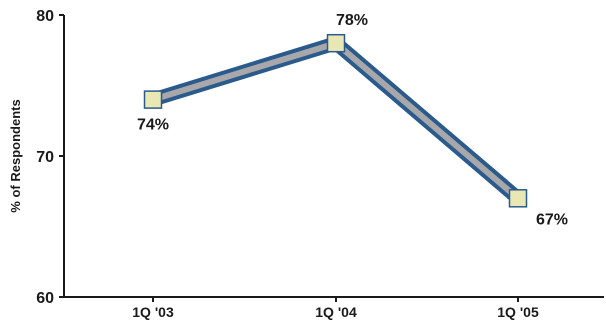 The width and height of the screenshot is (606, 322). I want to click on y-tick-label: 70, so click(45, 157).